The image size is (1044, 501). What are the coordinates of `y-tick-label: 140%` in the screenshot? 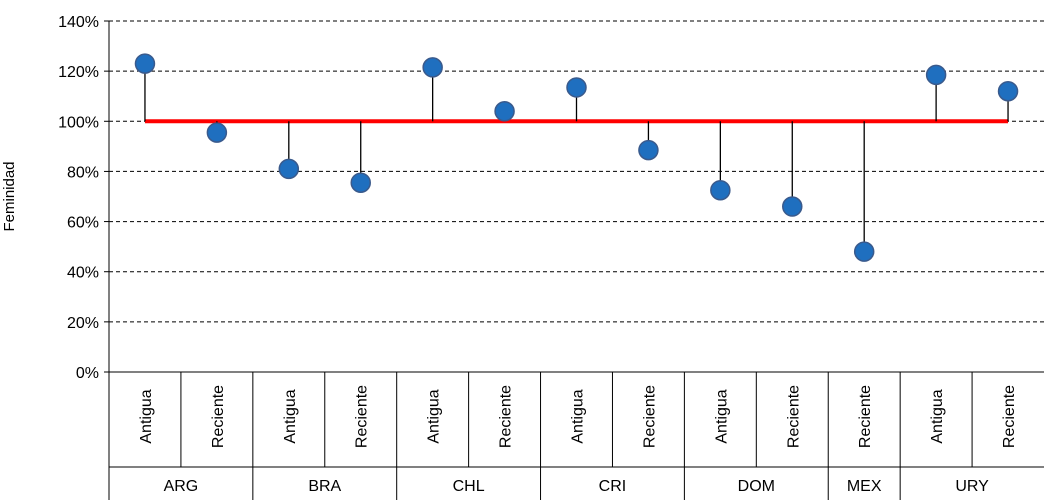 It's located at (78, 22).